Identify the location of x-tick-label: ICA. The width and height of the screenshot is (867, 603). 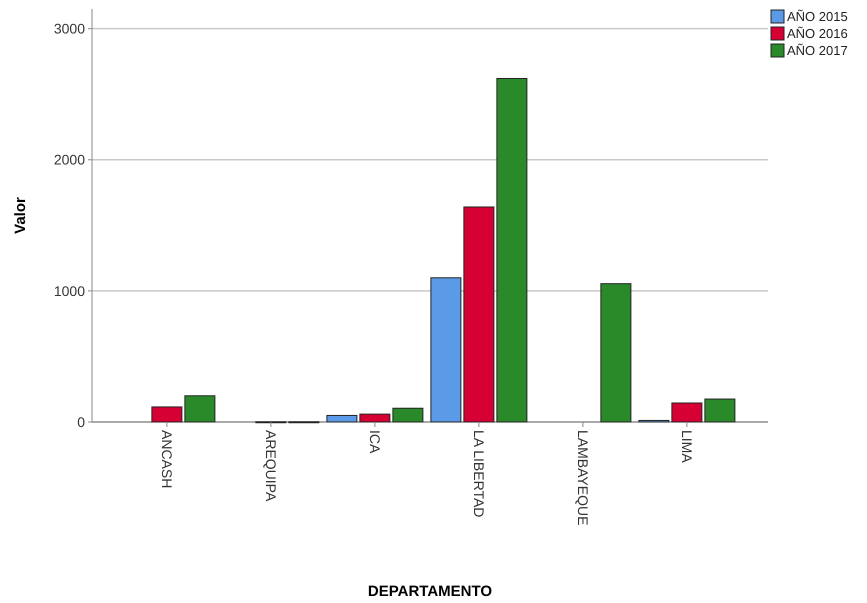
(374, 442).